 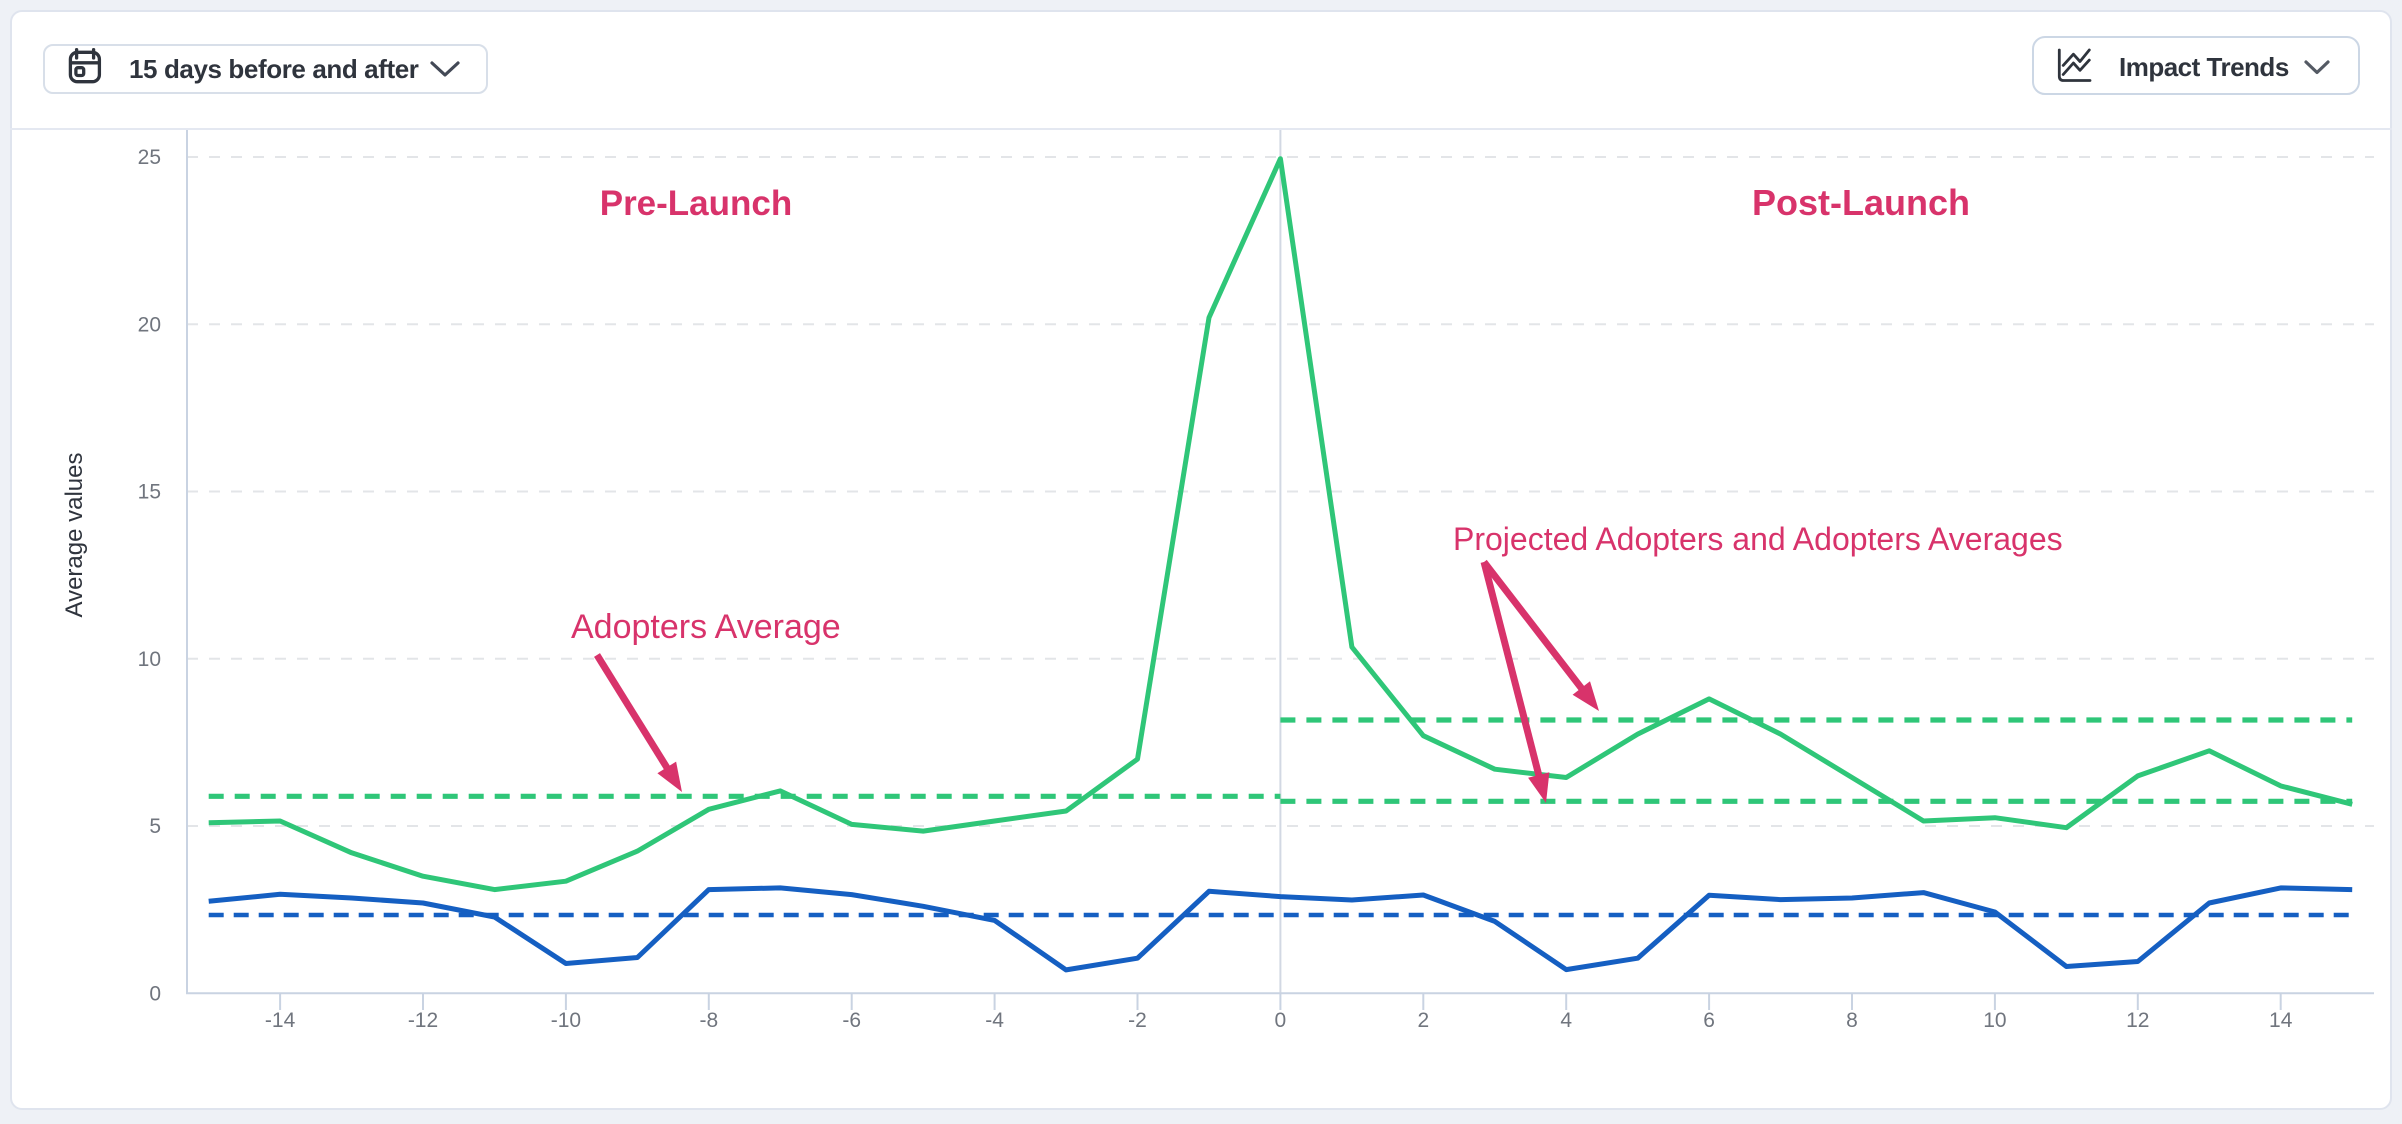 I want to click on svg-text: 8, so click(x=1852, y=1020).